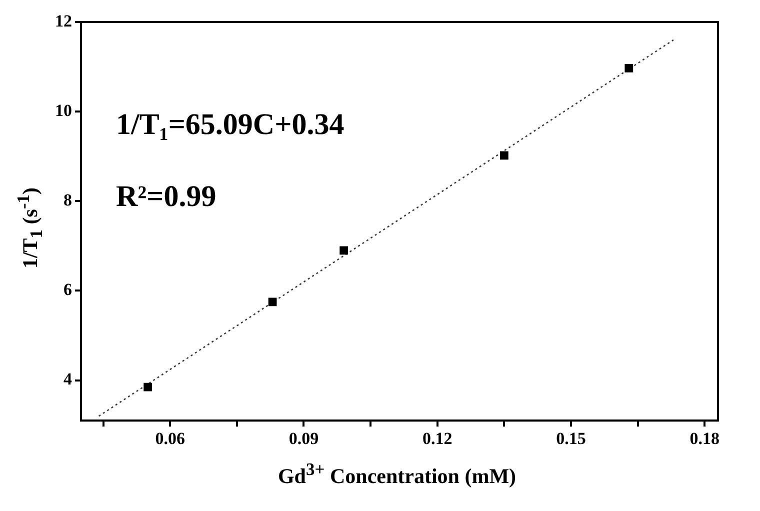  What do you see at coordinates (397, 474) in the screenshot?
I see `x-axis-title: Gd$^{3+}$ Concentration (mM)` at bounding box center [397, 474].